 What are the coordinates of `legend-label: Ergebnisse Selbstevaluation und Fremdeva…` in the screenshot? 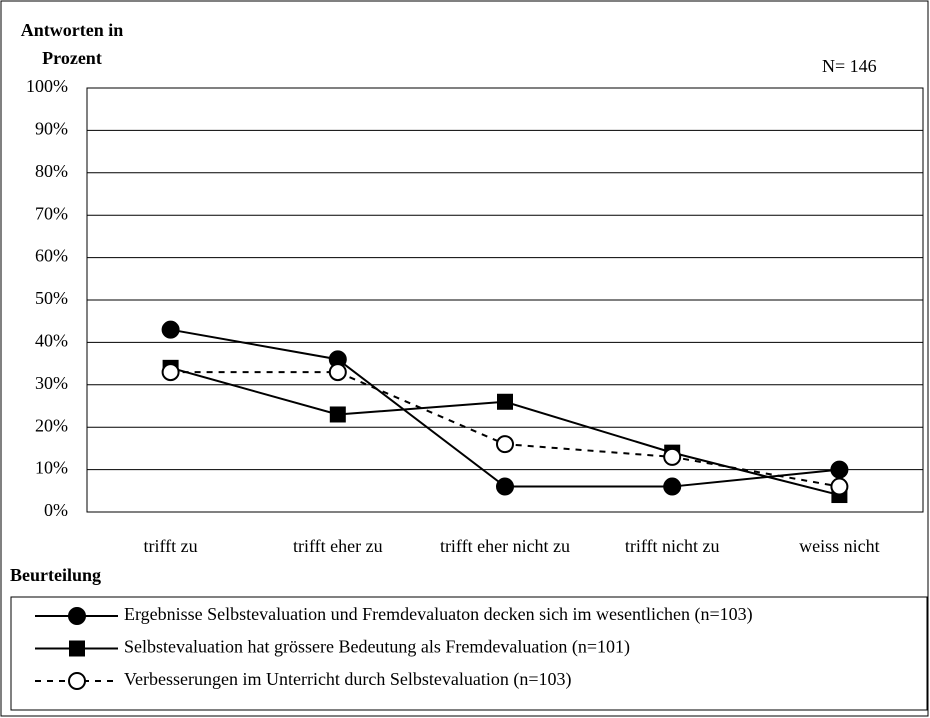 It's located at (438, 614).